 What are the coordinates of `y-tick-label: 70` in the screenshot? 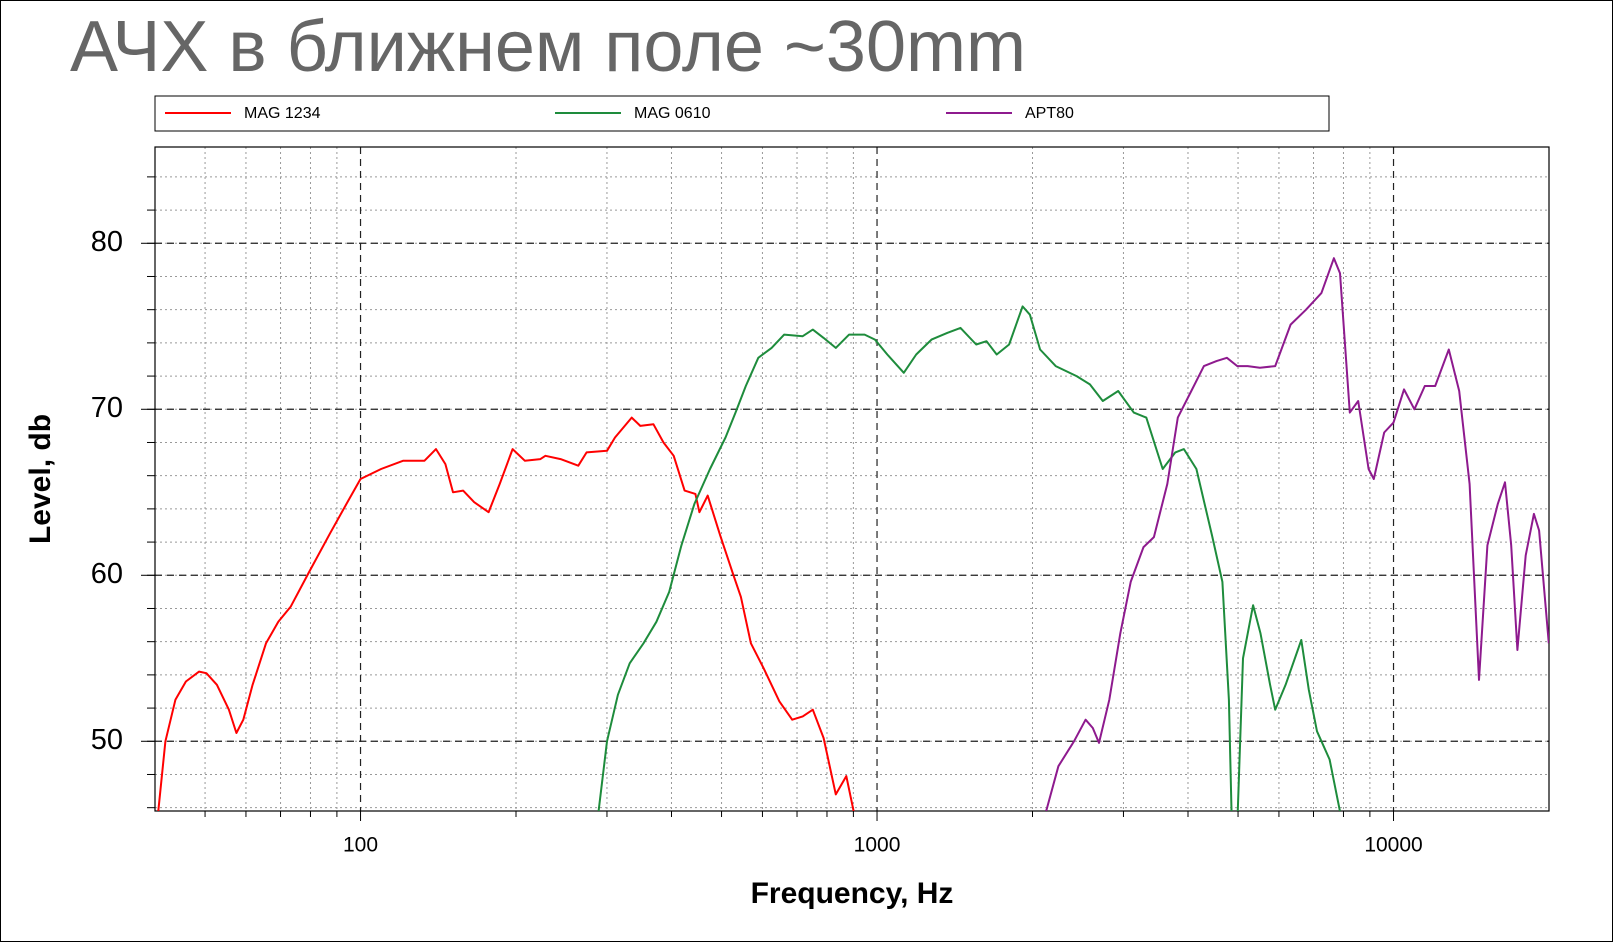 It's located at (107, 408).